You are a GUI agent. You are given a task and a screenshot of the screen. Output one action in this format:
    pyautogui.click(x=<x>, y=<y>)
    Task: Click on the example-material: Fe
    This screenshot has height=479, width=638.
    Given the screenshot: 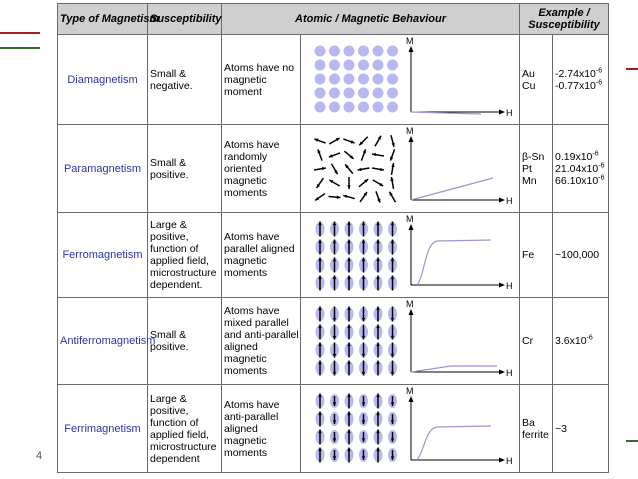 What is the action you would take?
    pyautogui.click(x=536, y=255)
    